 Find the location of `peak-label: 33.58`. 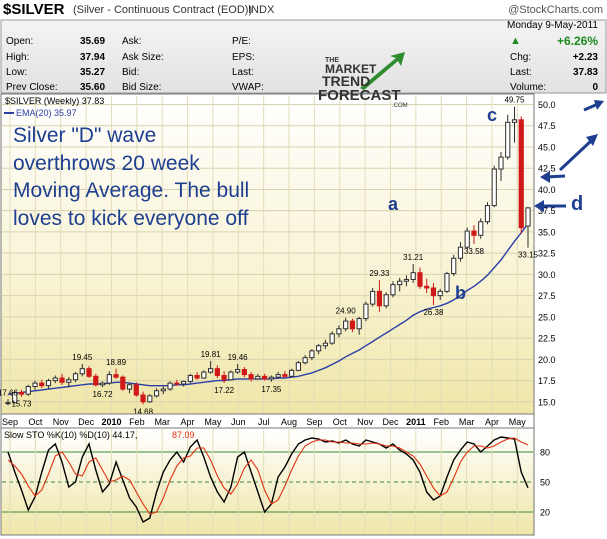

peak-label: 33.58 is located at coordinates (474, 251).